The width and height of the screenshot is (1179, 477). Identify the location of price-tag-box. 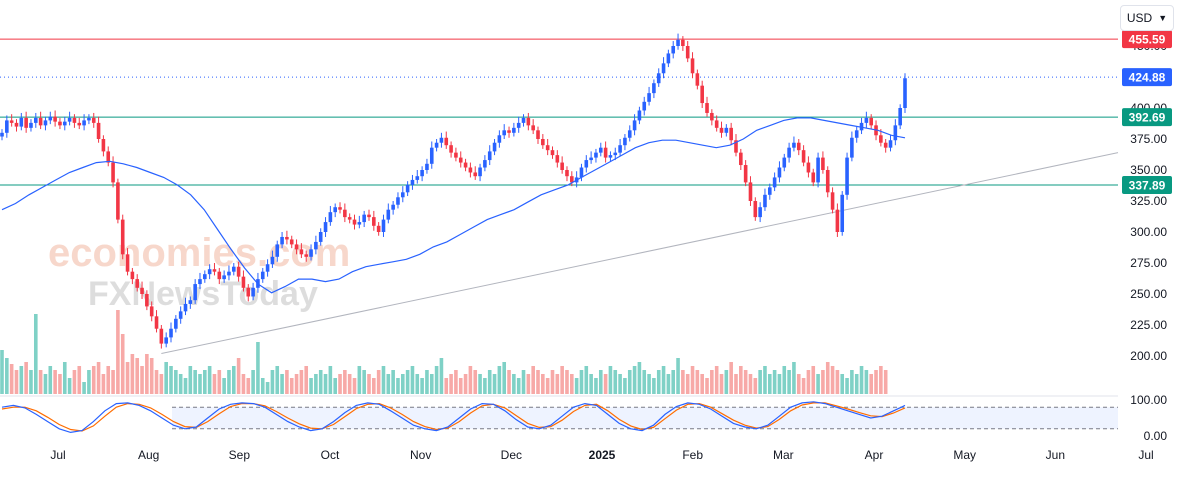
(1147, 185).